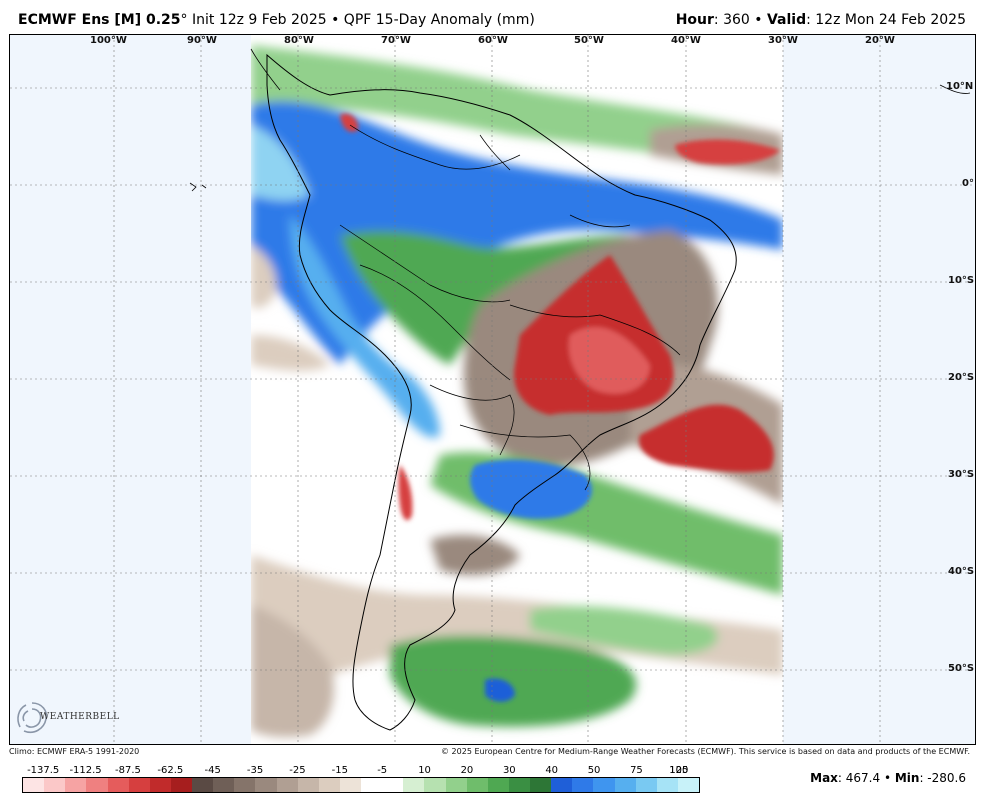 Image resolution: width=984 pixels, height=808 pixels. What do you see at coordinates (292, 671) in the screenshot?
I see `shade-southwest-tan` at bounding box center [292, 671].